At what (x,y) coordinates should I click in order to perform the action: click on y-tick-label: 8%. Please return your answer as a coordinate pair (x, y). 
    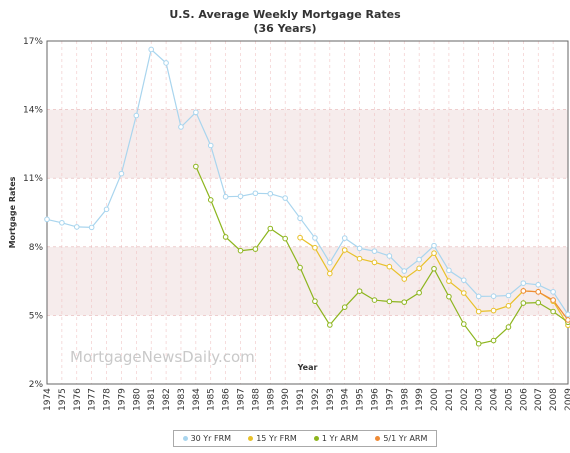
    Looking at the image, I should click on (36, 248).